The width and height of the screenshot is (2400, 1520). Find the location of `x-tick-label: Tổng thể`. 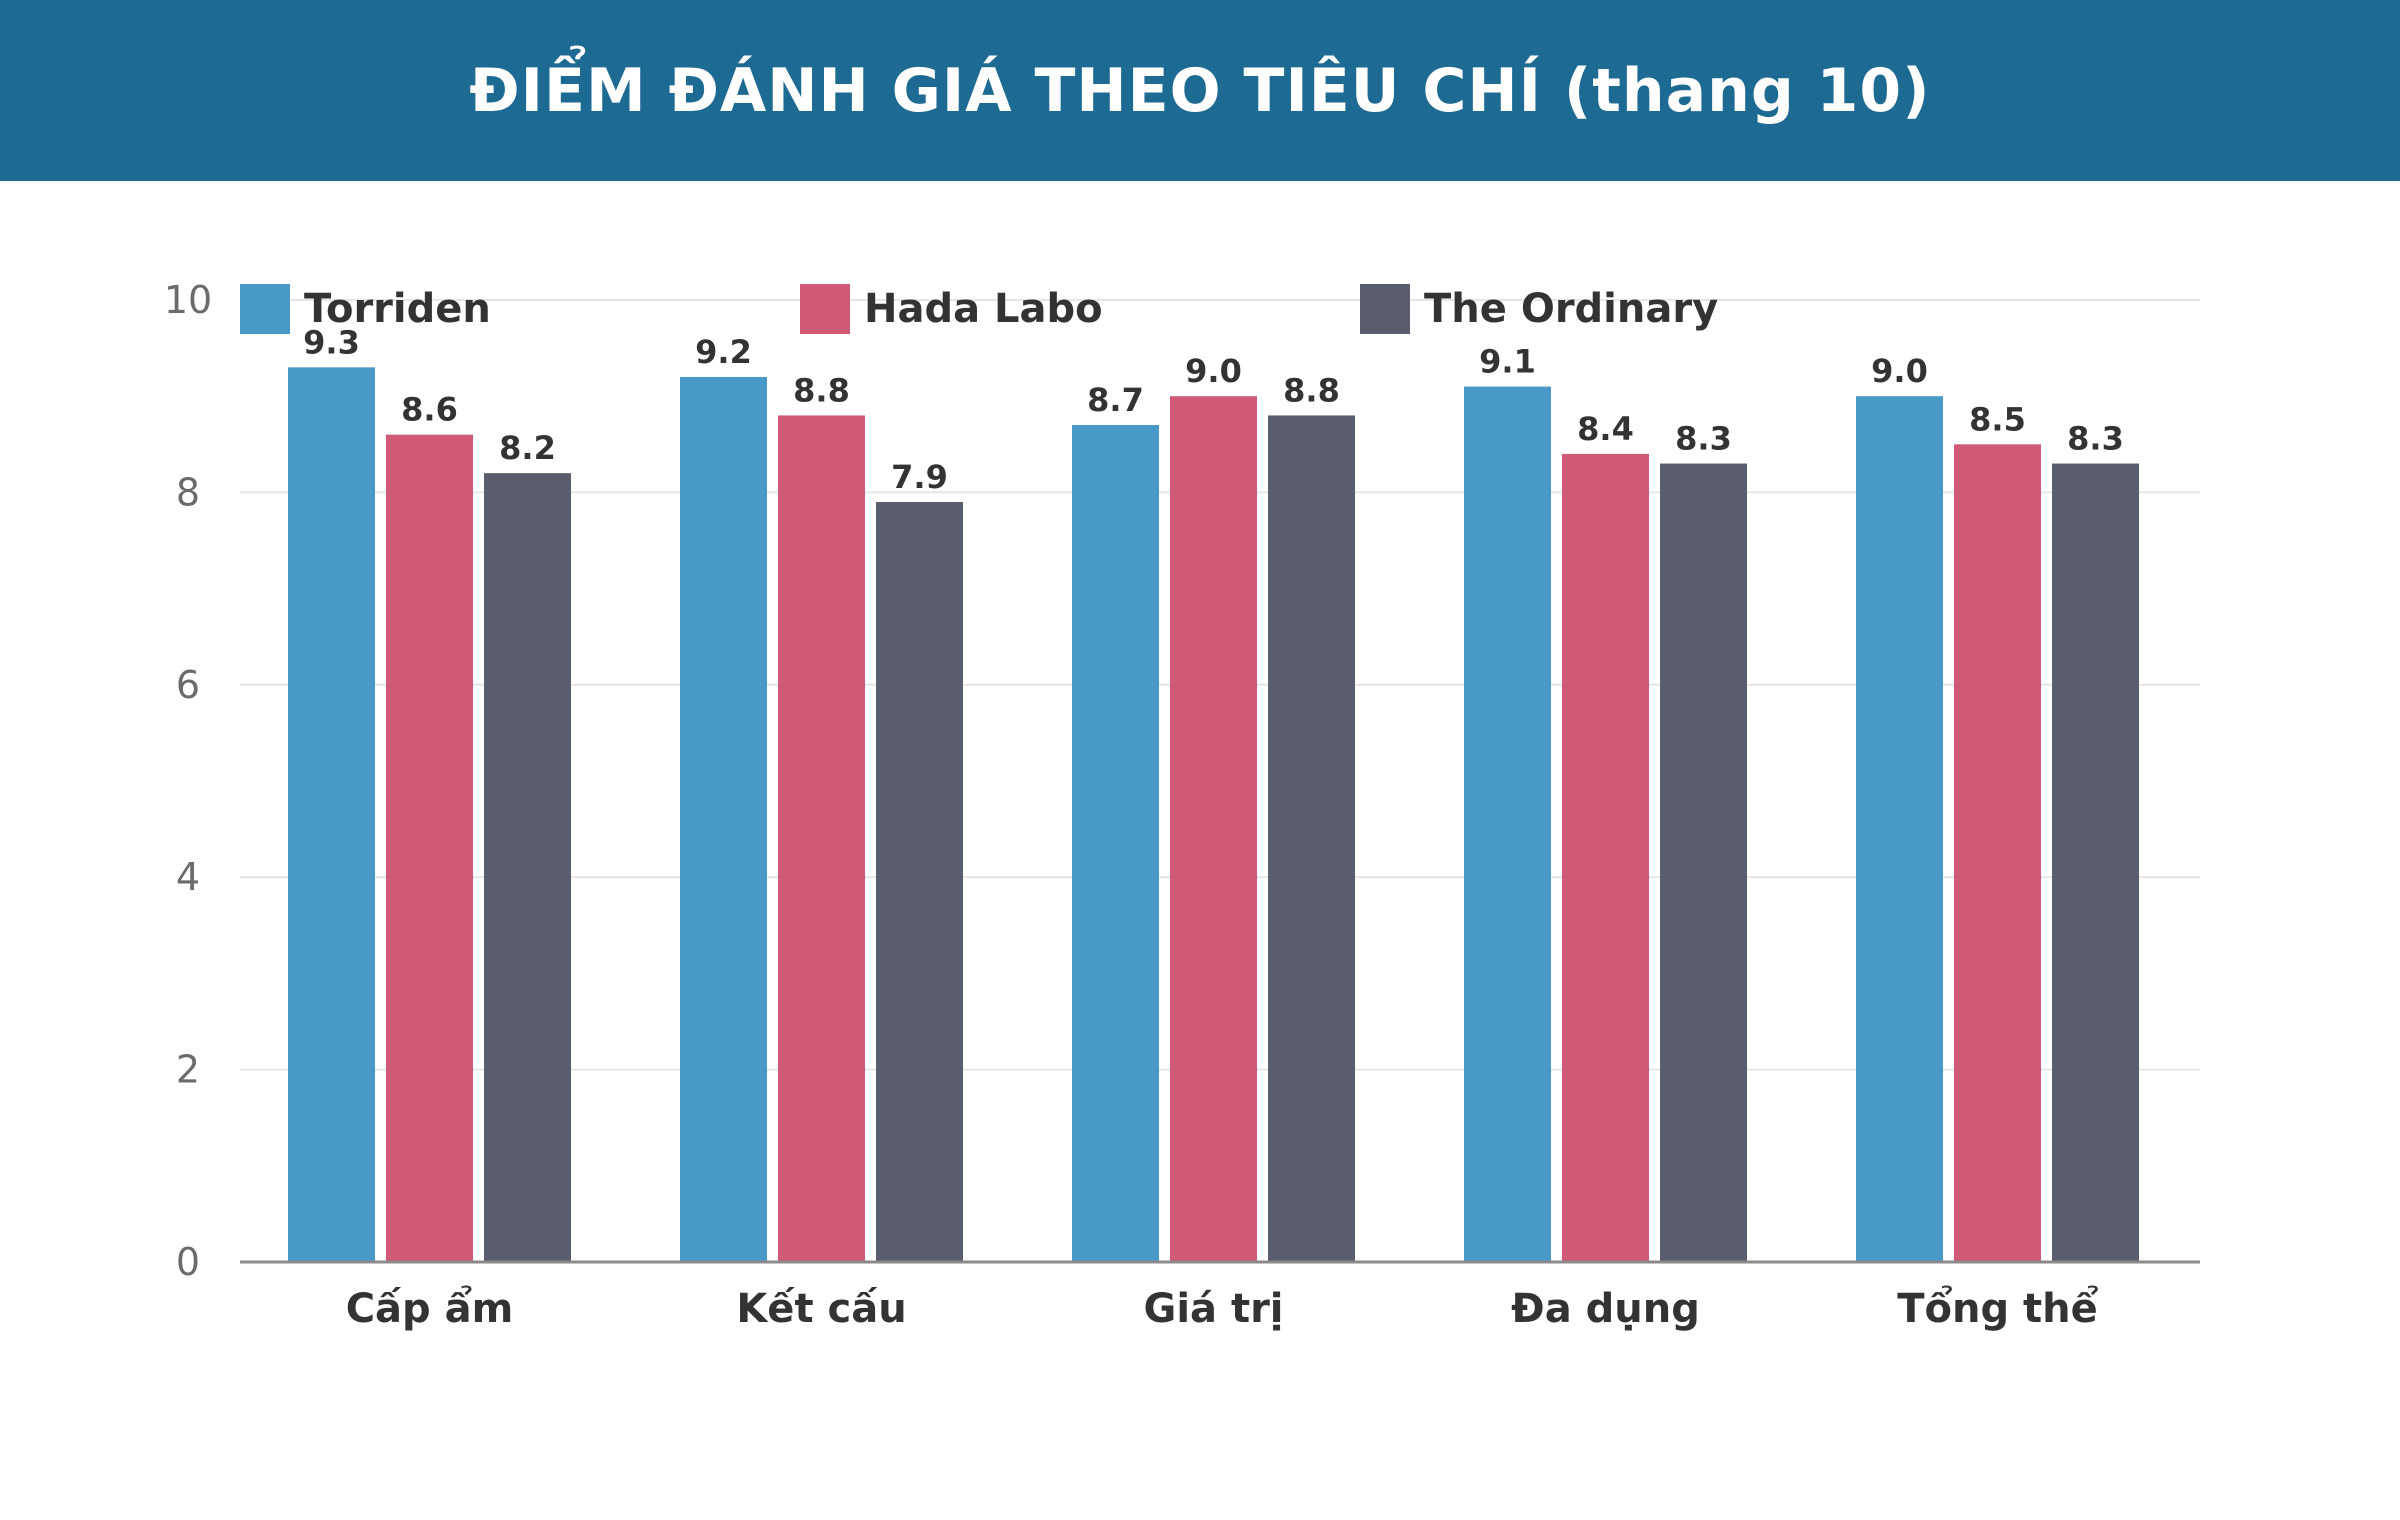

x-tick-label: Tổng thể is located at coordinates (1997, 1308).